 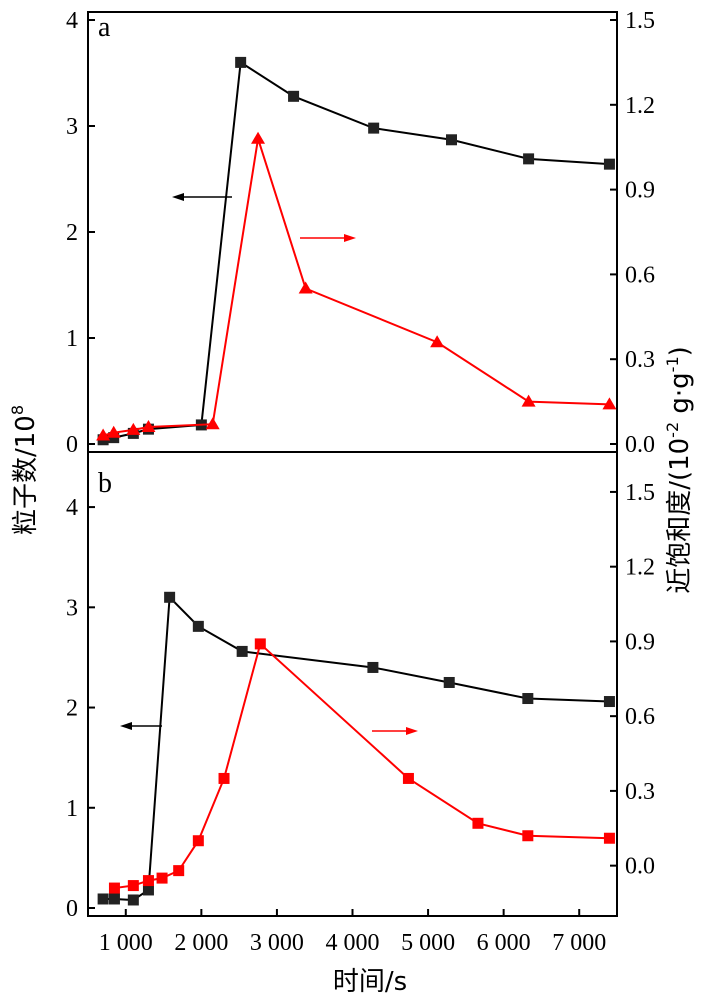 I want to click on x-tick-label: 2 000, so click(x=201, y=943).